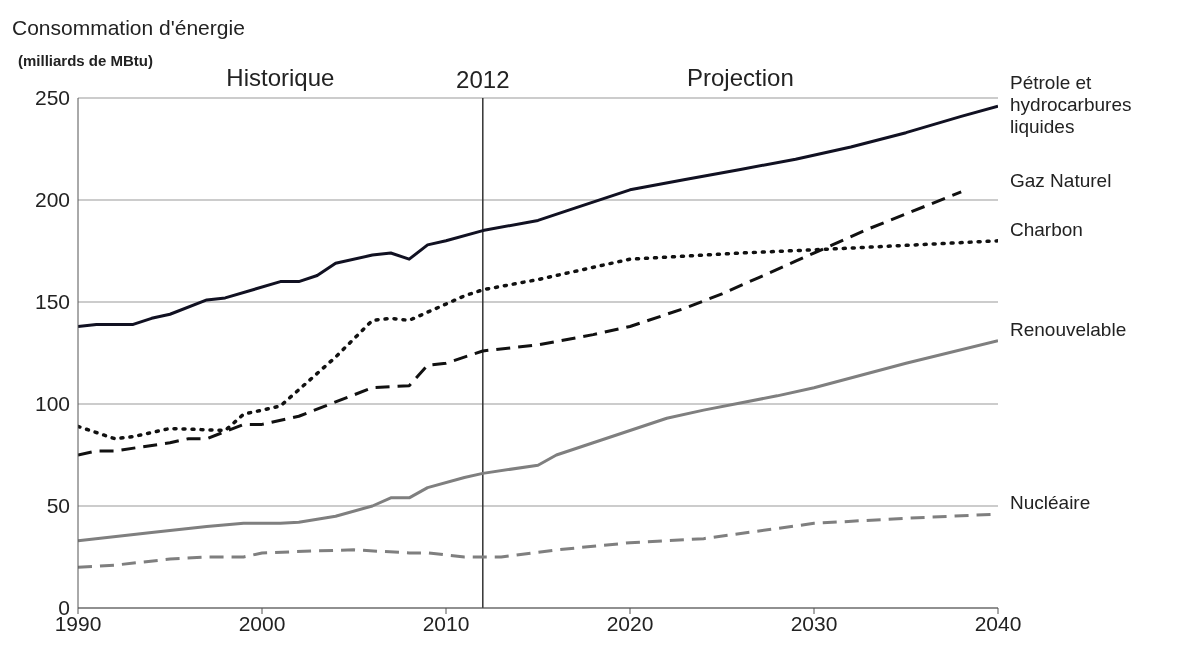 This screenshot has width=1195, height=659. What do you see at coordinates (483, 79) in the screenshot?
I see `ref-line-label: 2012` at bounding box center [483, 79].